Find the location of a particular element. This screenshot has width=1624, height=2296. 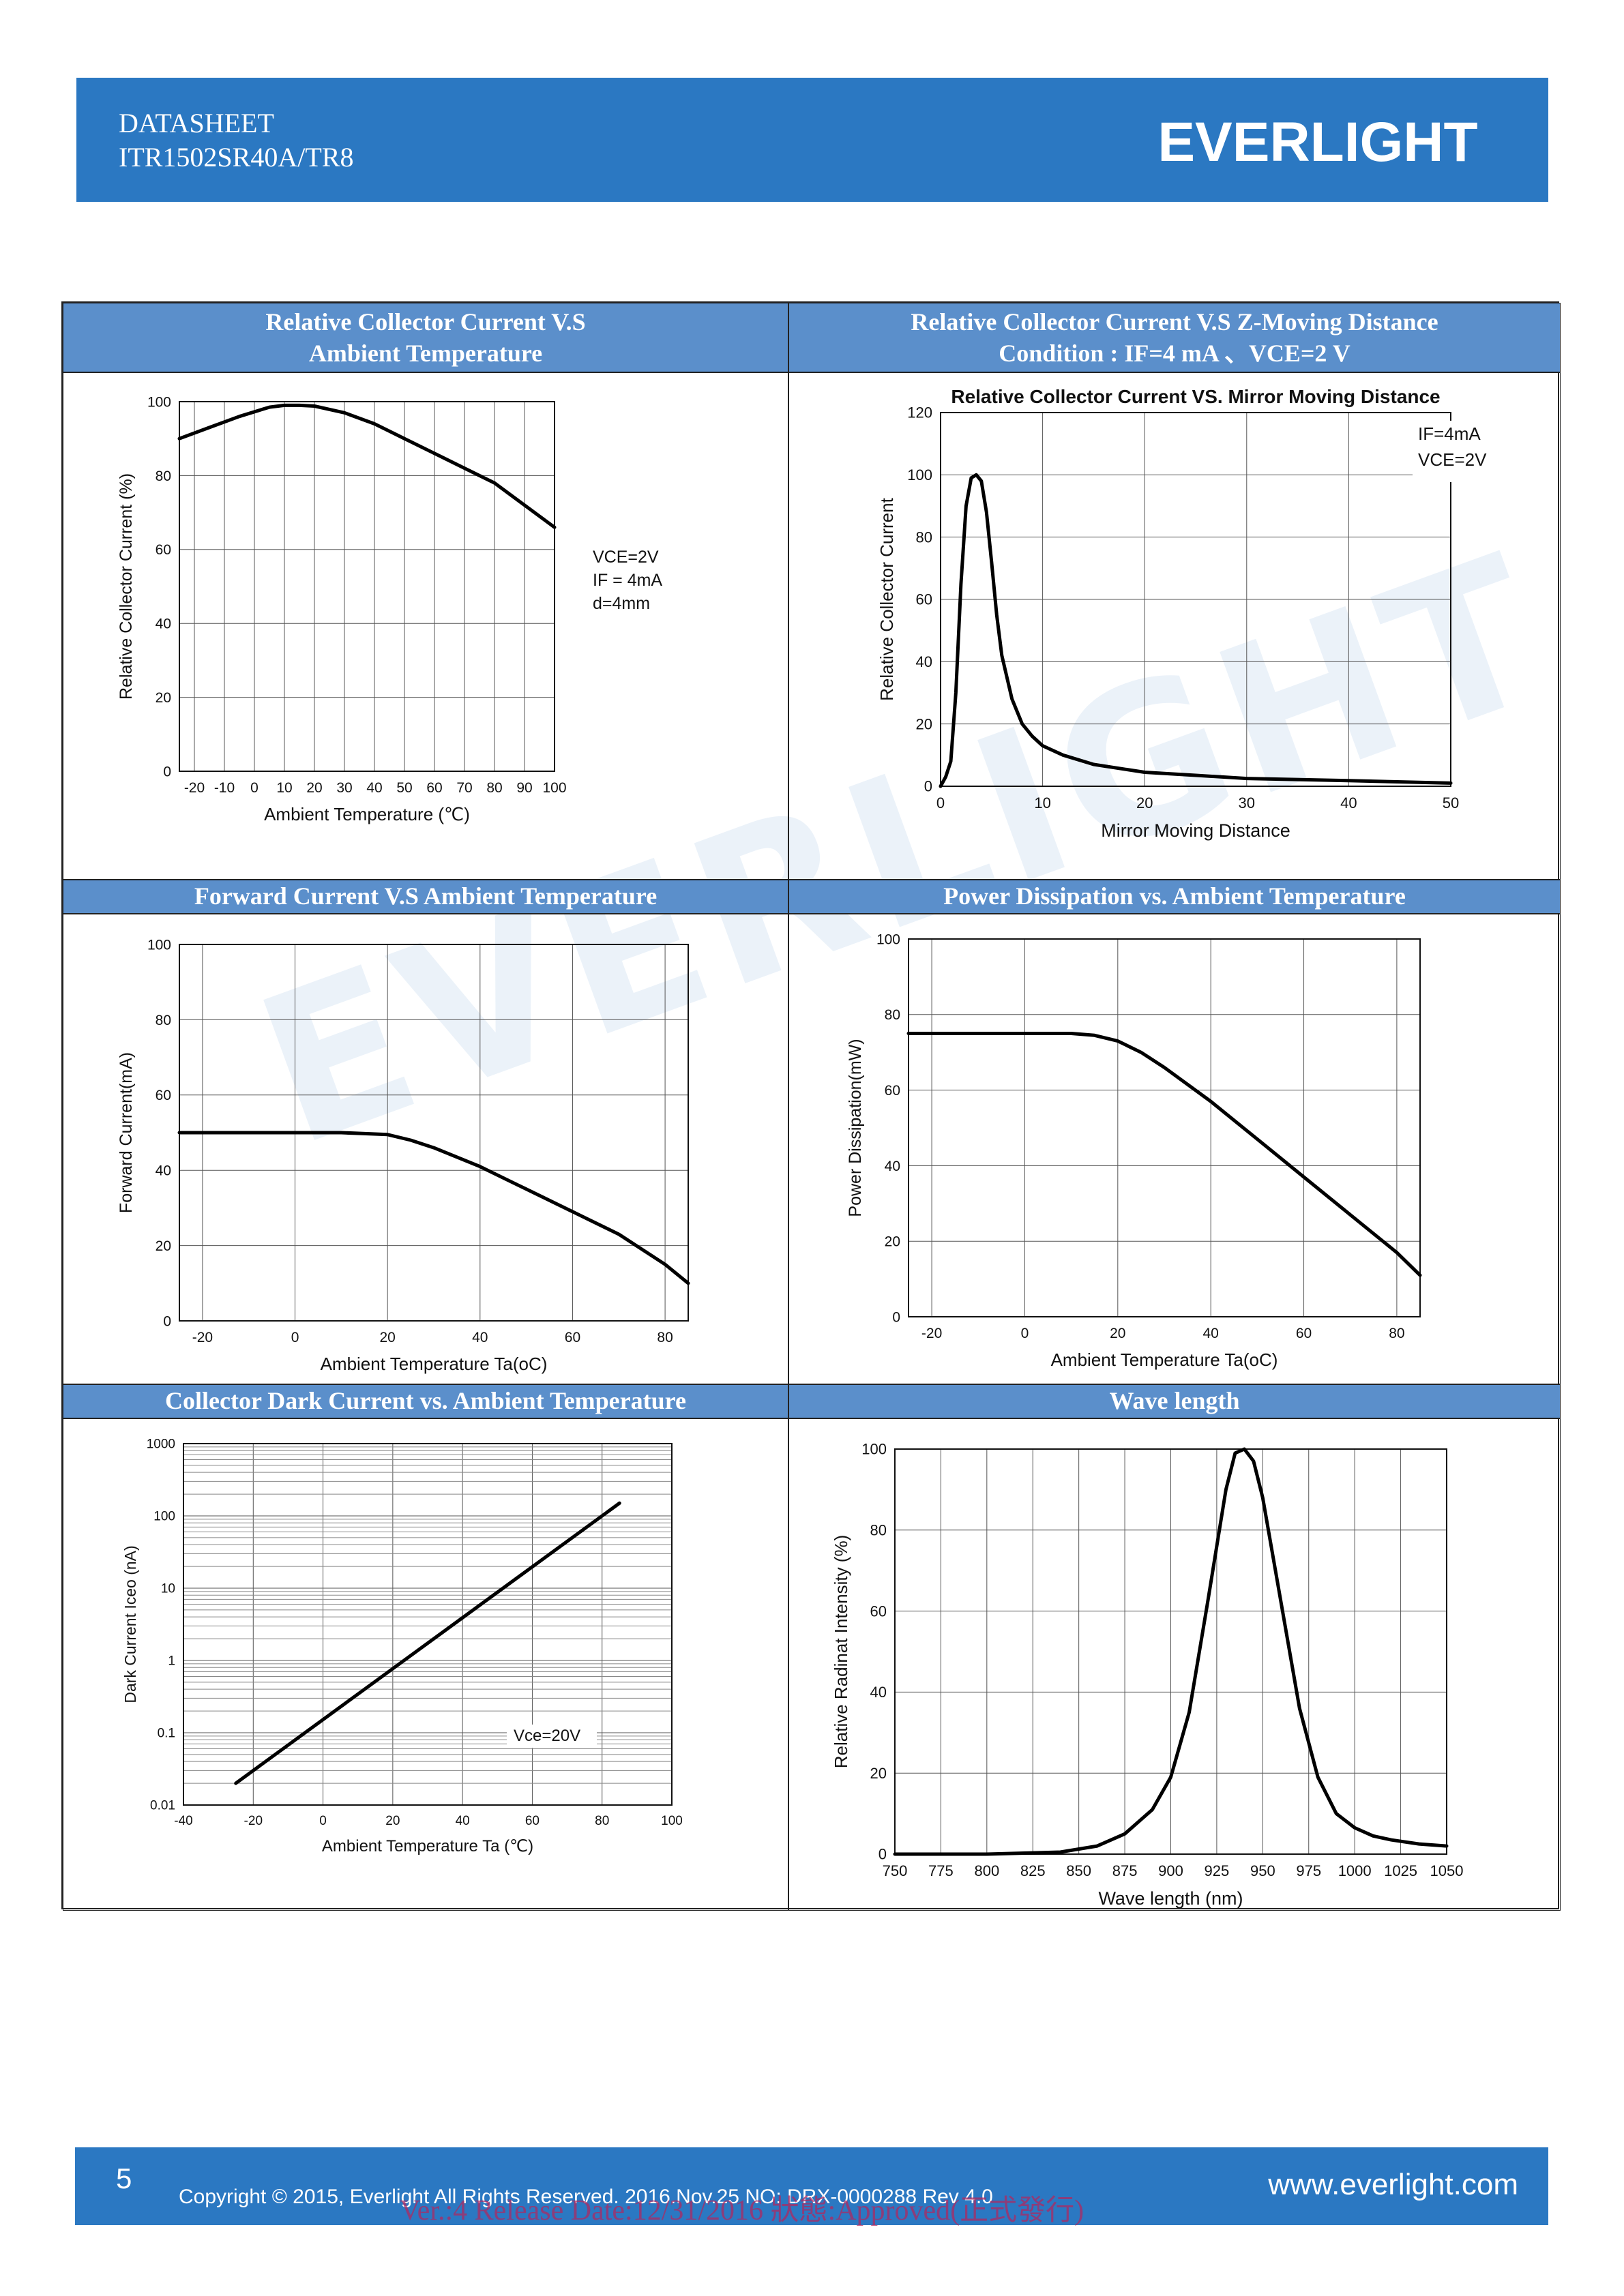

x-tick-label: 775 is located at coordinates (941, 1871).